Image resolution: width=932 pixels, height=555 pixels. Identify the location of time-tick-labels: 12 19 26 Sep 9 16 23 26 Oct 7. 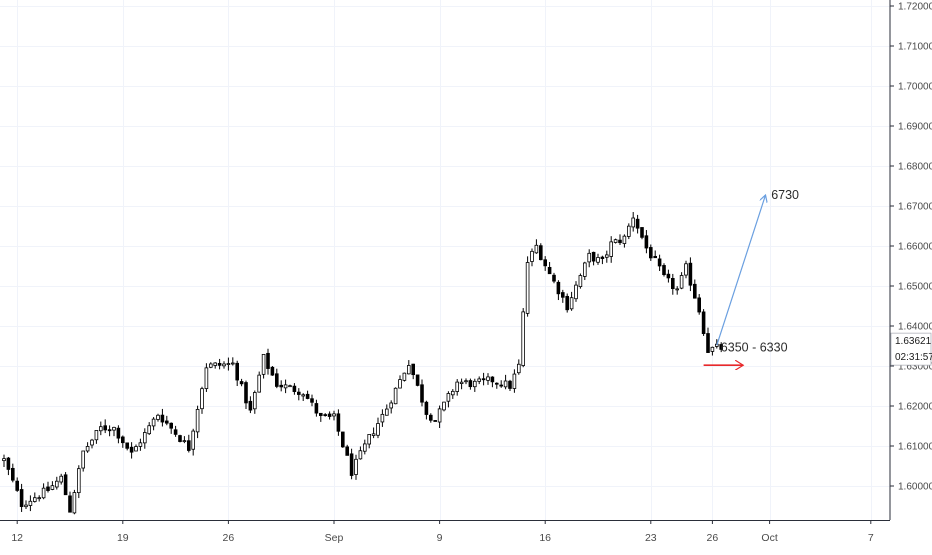
(442, 532).